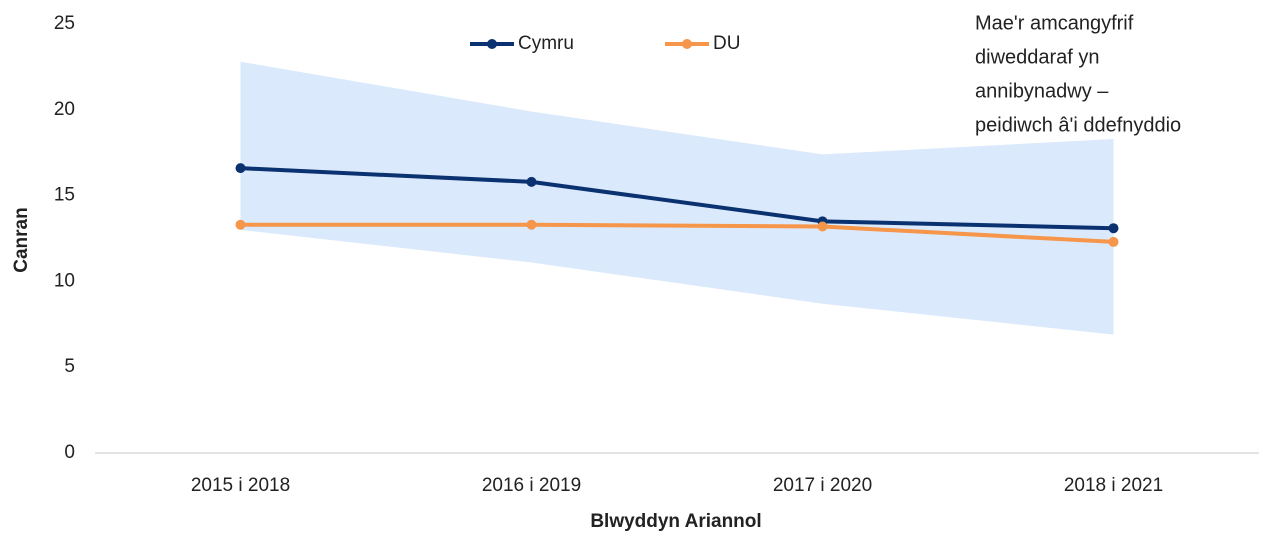 The image size is (1265, 535). I want to click on x-axis-label: Blwyddyn Ariannol, so click(675, 521).